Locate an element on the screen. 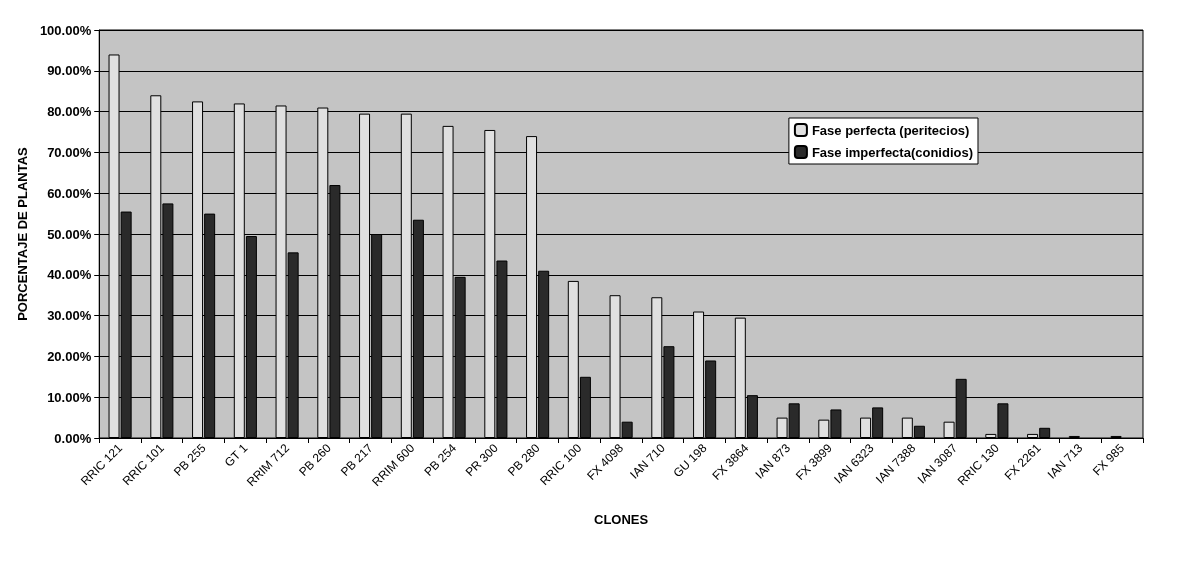 This screenshot has width=1178, height=575. x-tick-label: GT 1 is located at coordinates (236, 455).